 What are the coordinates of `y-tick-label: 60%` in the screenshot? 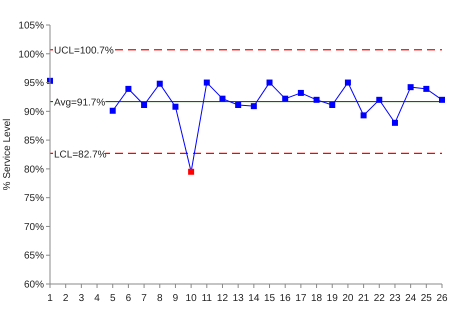 It's located at (34, 285).